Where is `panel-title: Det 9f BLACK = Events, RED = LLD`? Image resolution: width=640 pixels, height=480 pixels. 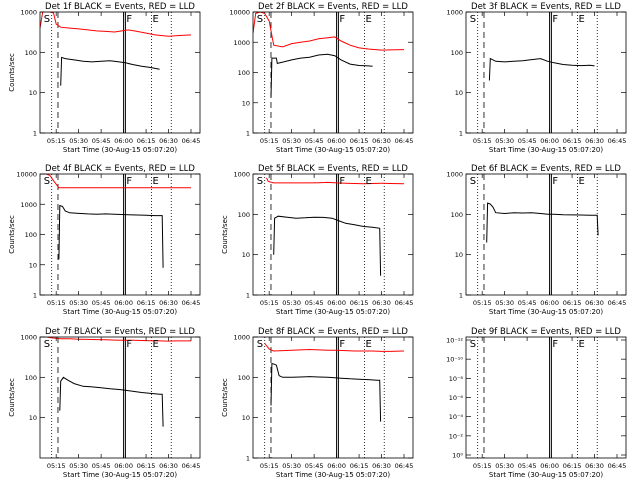
panel-title: Det 9f BLACK = Events, RED = LLD is located at coordinates (546, 332).